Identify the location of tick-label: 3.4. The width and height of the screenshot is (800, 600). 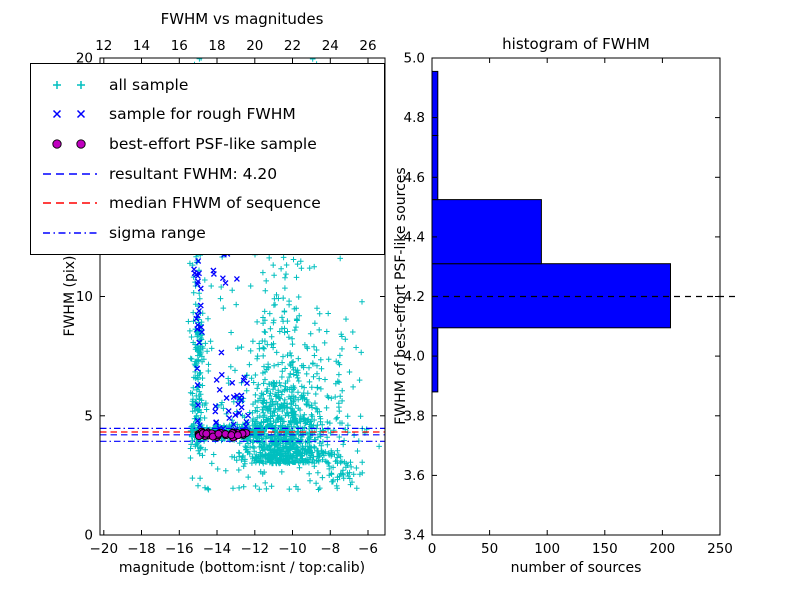
(414, 536).